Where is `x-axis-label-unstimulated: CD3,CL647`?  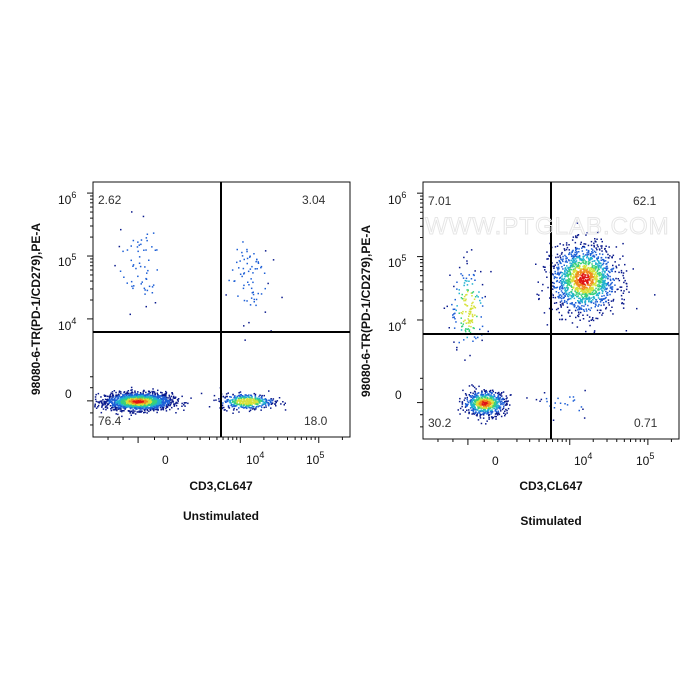 x-axis-label-unstimulated: CD3,CL647 is located at coordinates (221, 486).